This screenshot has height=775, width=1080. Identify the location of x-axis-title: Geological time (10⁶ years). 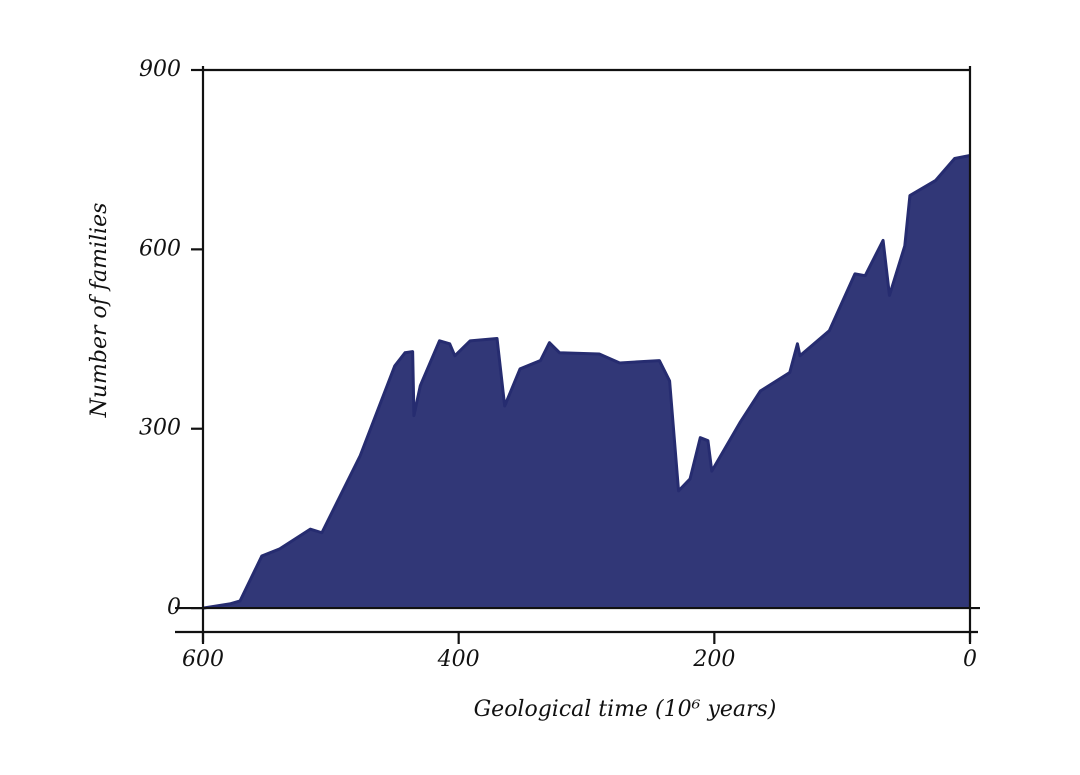
(625, 709).